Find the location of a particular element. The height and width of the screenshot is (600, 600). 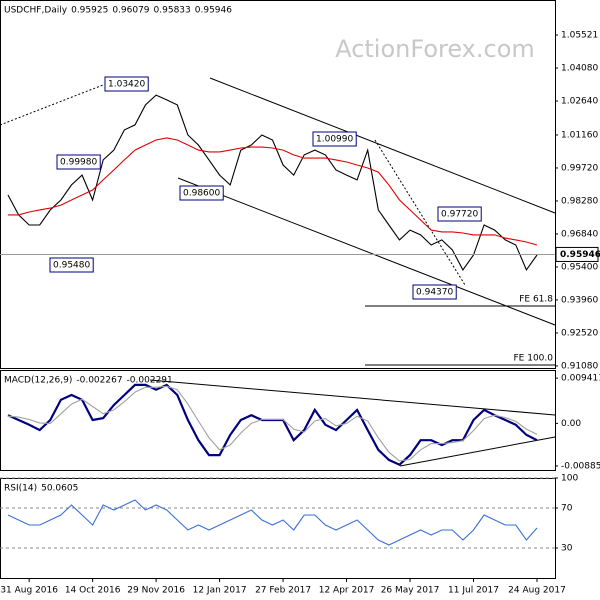

x-tick-label: 12 Apr 2017 is located at coordinates (347, 591).